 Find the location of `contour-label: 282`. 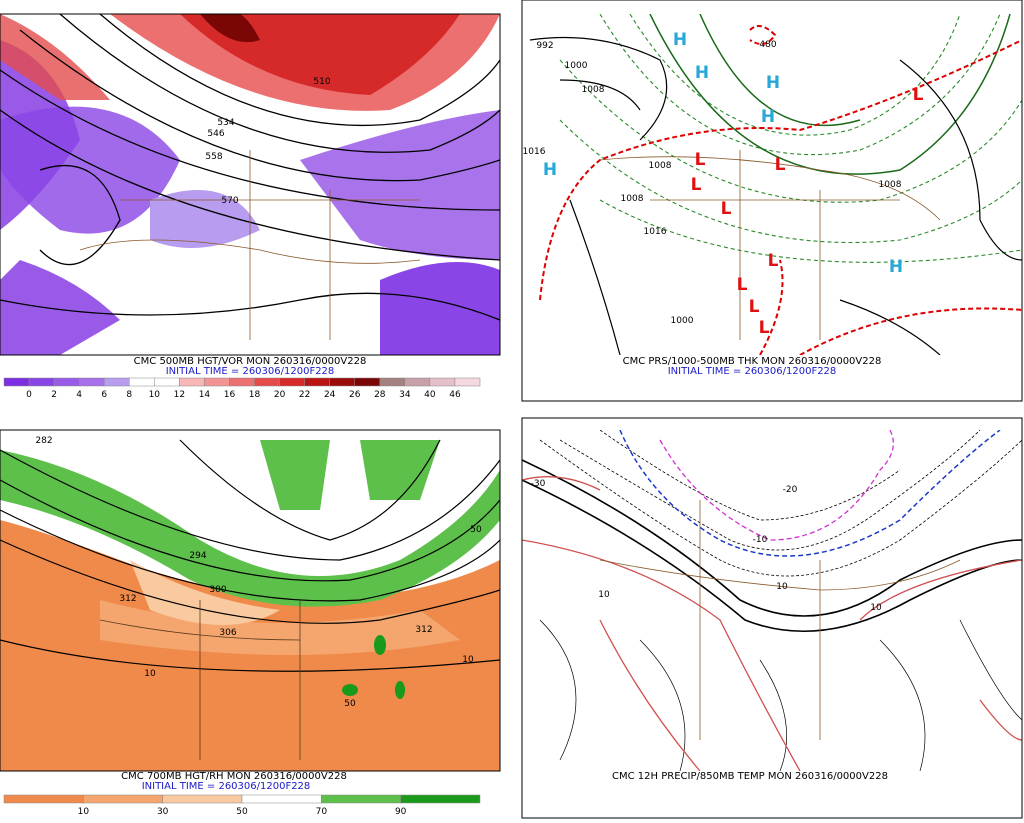

contour-label: 282 is located at coordinates (43, 441).